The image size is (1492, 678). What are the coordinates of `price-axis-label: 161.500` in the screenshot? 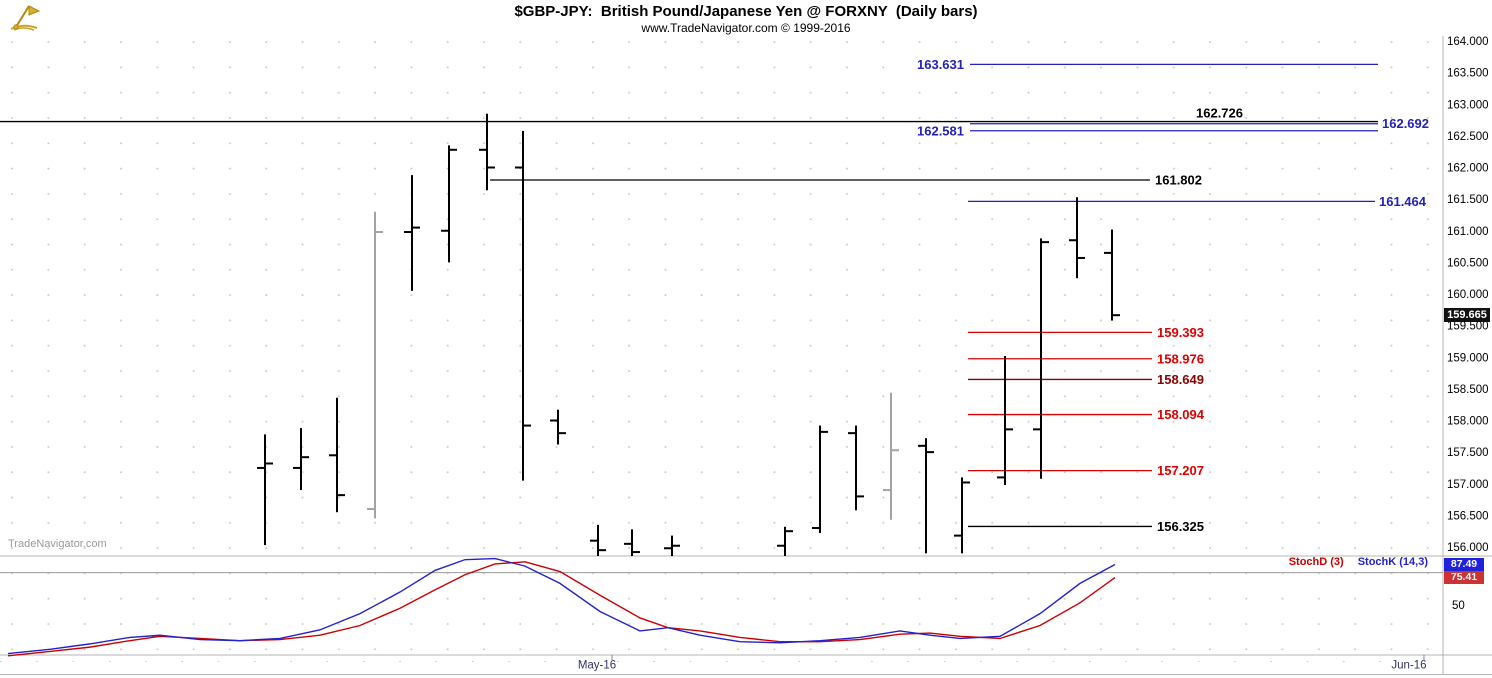 It's located at (1468, 200).